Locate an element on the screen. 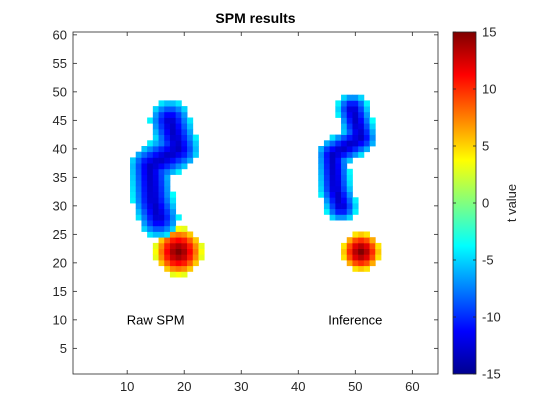 This screenshot has width=560, height=420. colorbar-tick-label: -15 is located at coordinates (491, 374).